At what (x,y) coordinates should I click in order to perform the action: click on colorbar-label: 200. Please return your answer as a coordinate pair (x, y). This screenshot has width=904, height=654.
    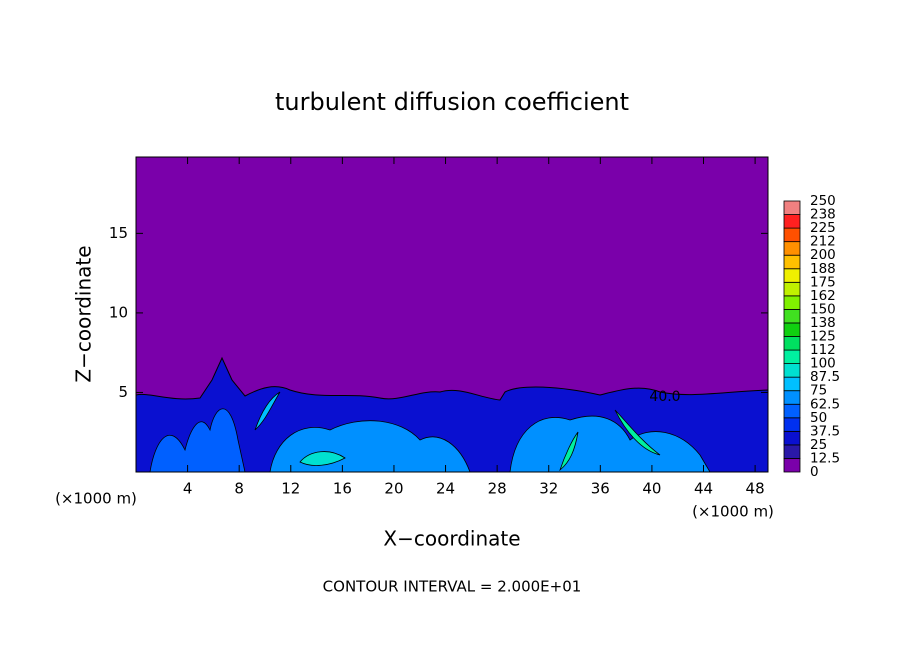
    Looking at the image, I should click on (823, 255).